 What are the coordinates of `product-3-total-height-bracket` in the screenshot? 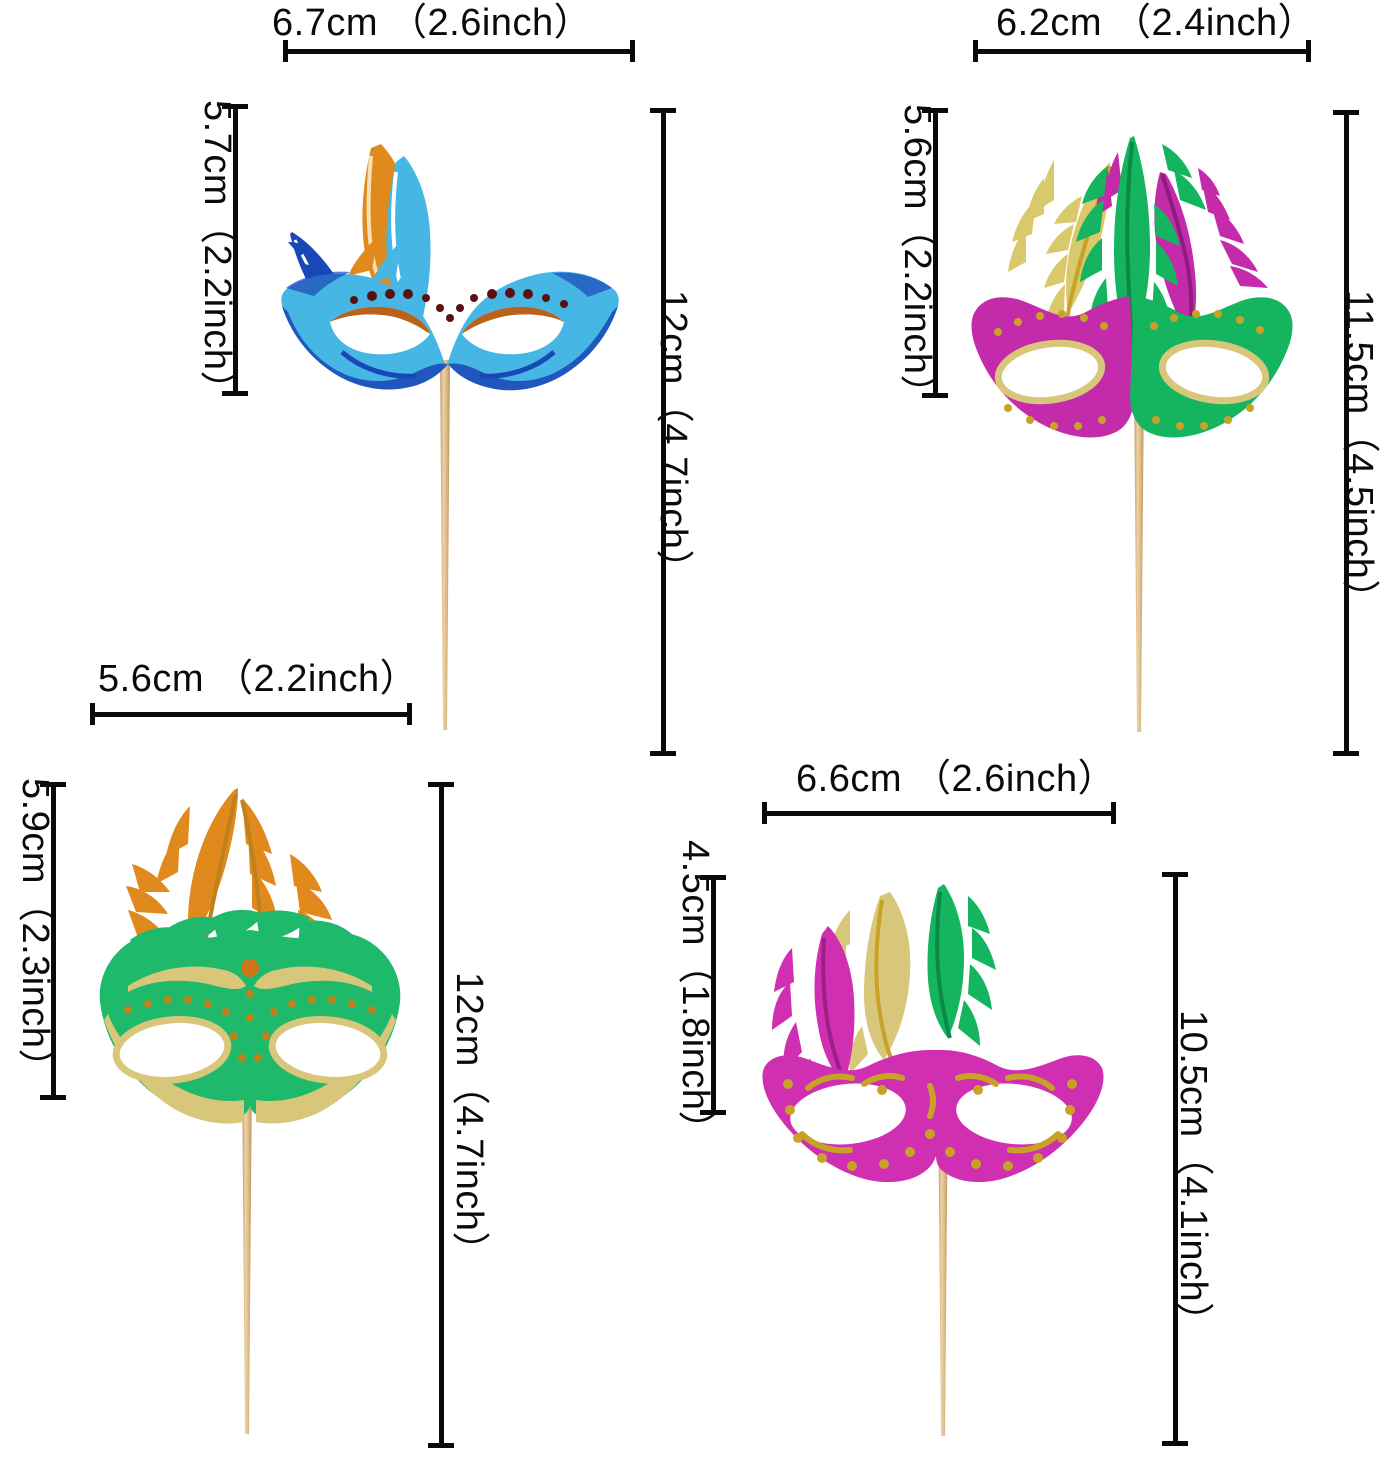 It's located at (441, 1115).